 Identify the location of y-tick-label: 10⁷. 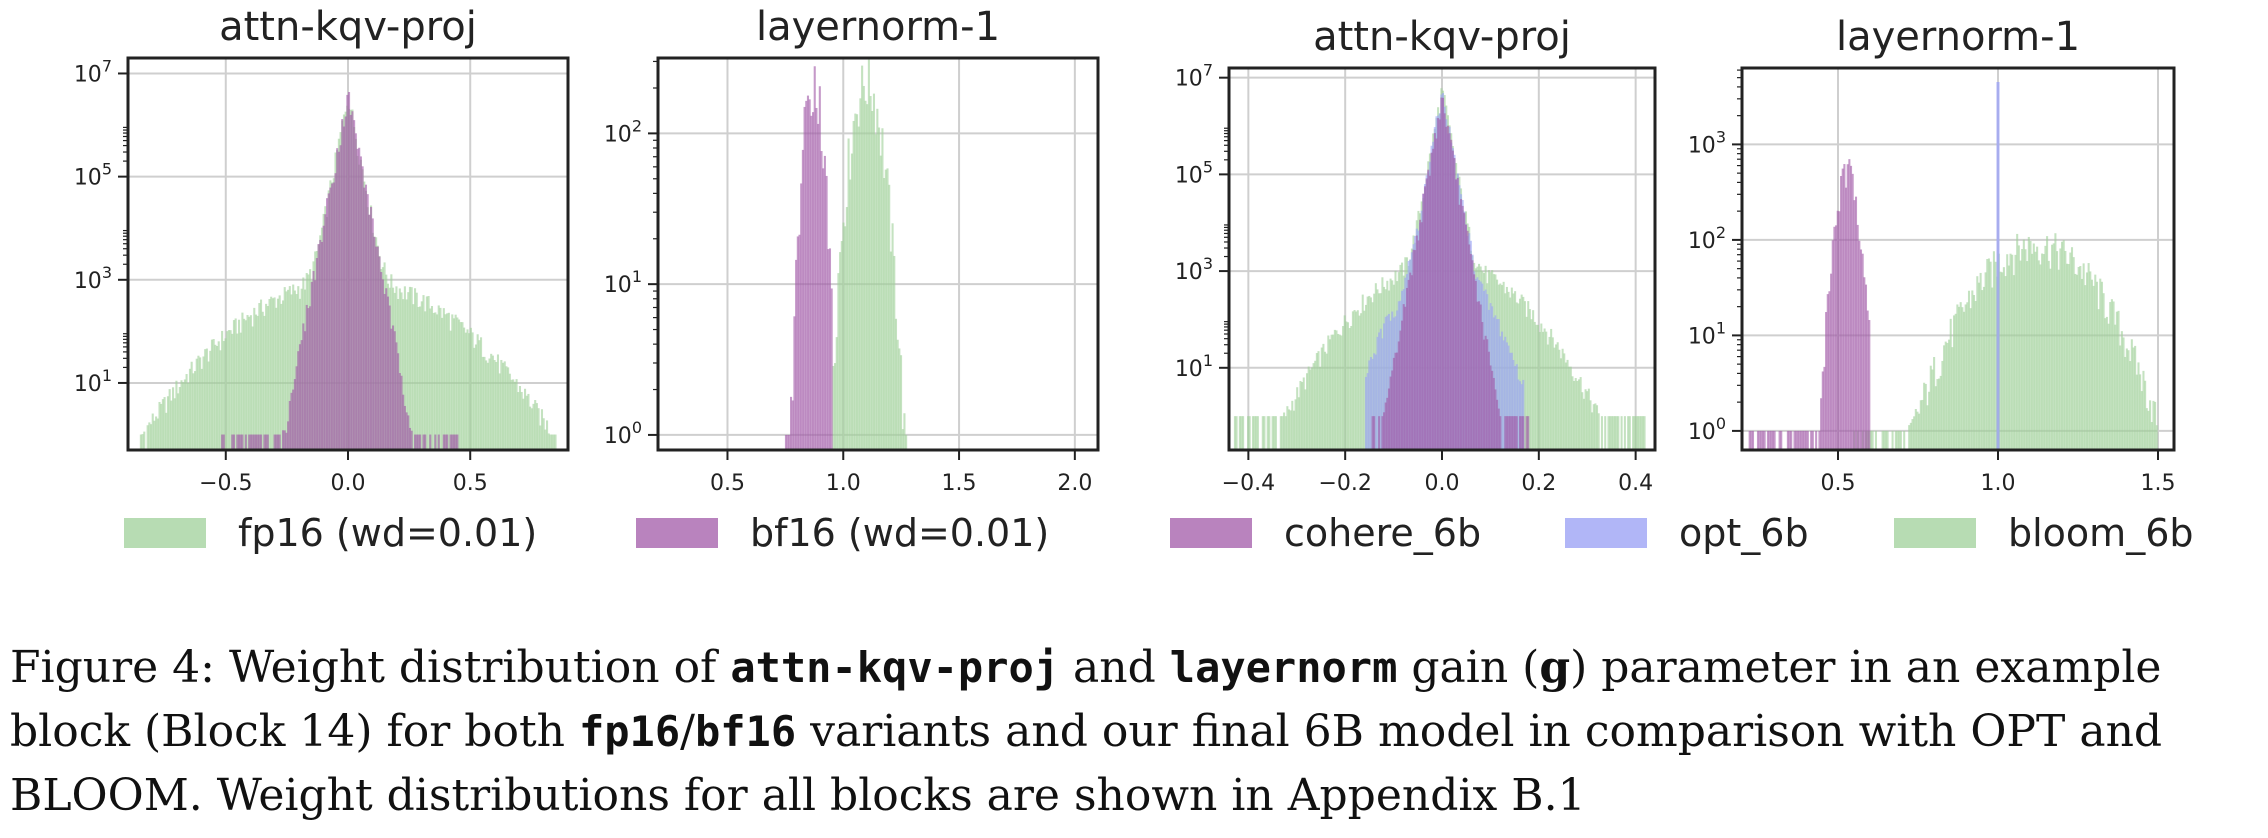
(1194, 76).